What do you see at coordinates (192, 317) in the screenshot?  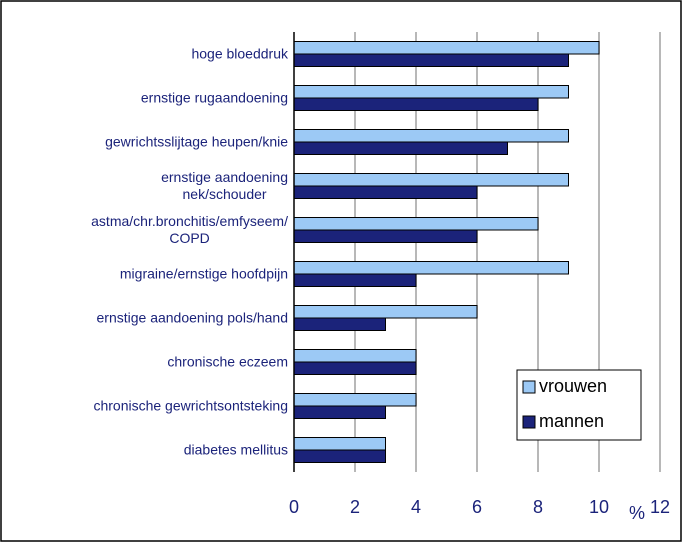 I see `y-tick-label: ernstige aandoening pols/hand` at bounding box center [192, 317].